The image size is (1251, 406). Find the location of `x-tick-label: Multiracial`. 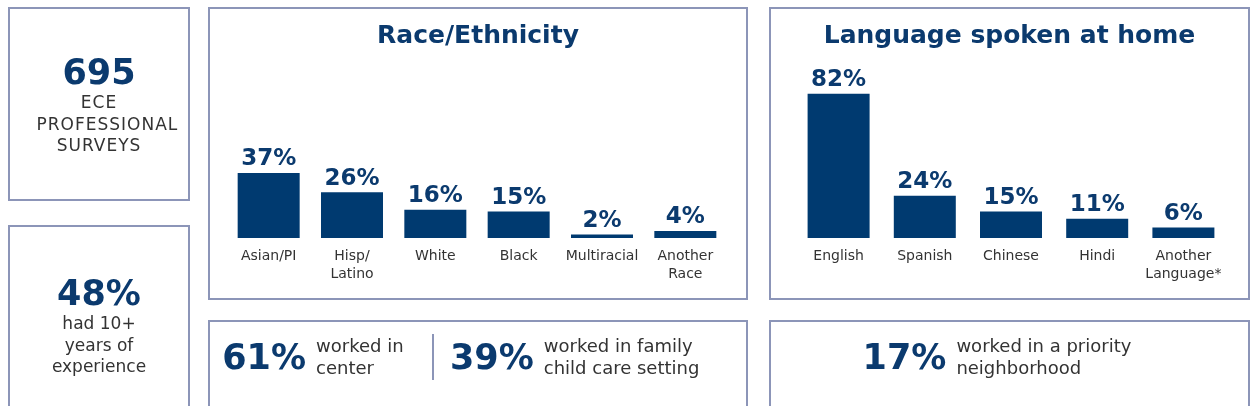

x-tick-label: Multiracial is located at coordinates (602, 255).